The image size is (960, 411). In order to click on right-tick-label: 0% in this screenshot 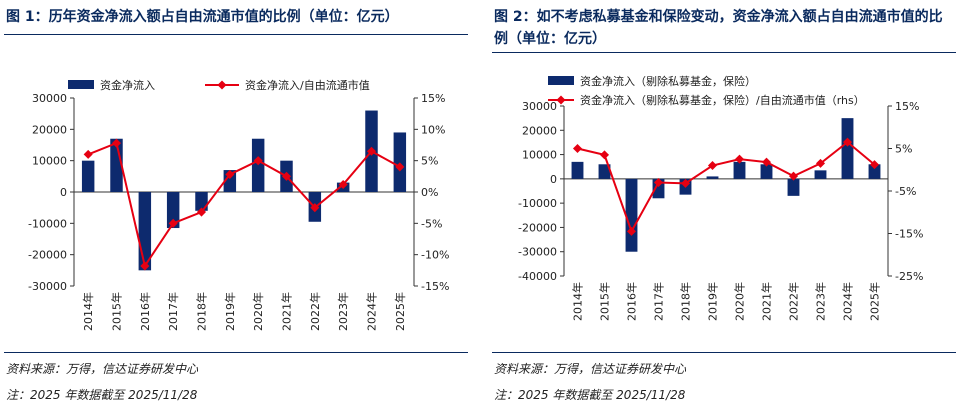, I will do `click(429, 192)`.